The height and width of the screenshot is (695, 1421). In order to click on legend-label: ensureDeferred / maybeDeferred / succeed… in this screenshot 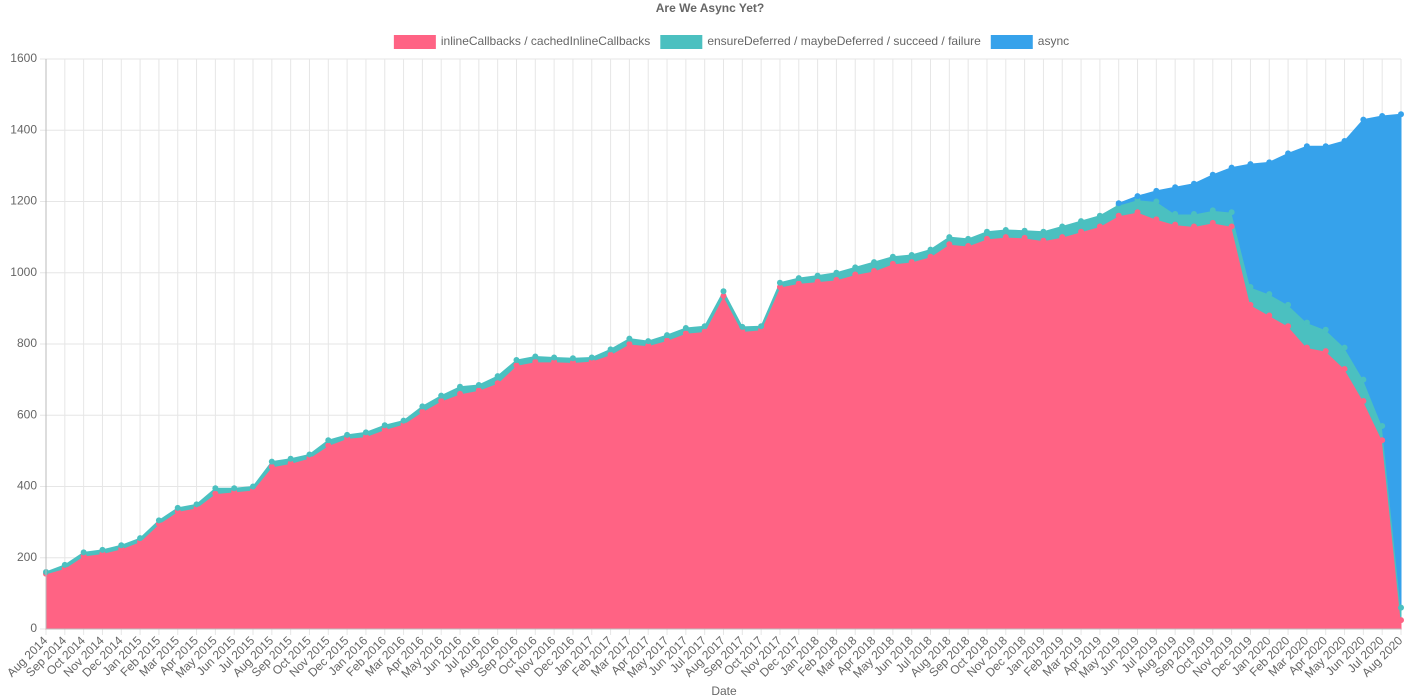, I will do `click(844, 41)`.